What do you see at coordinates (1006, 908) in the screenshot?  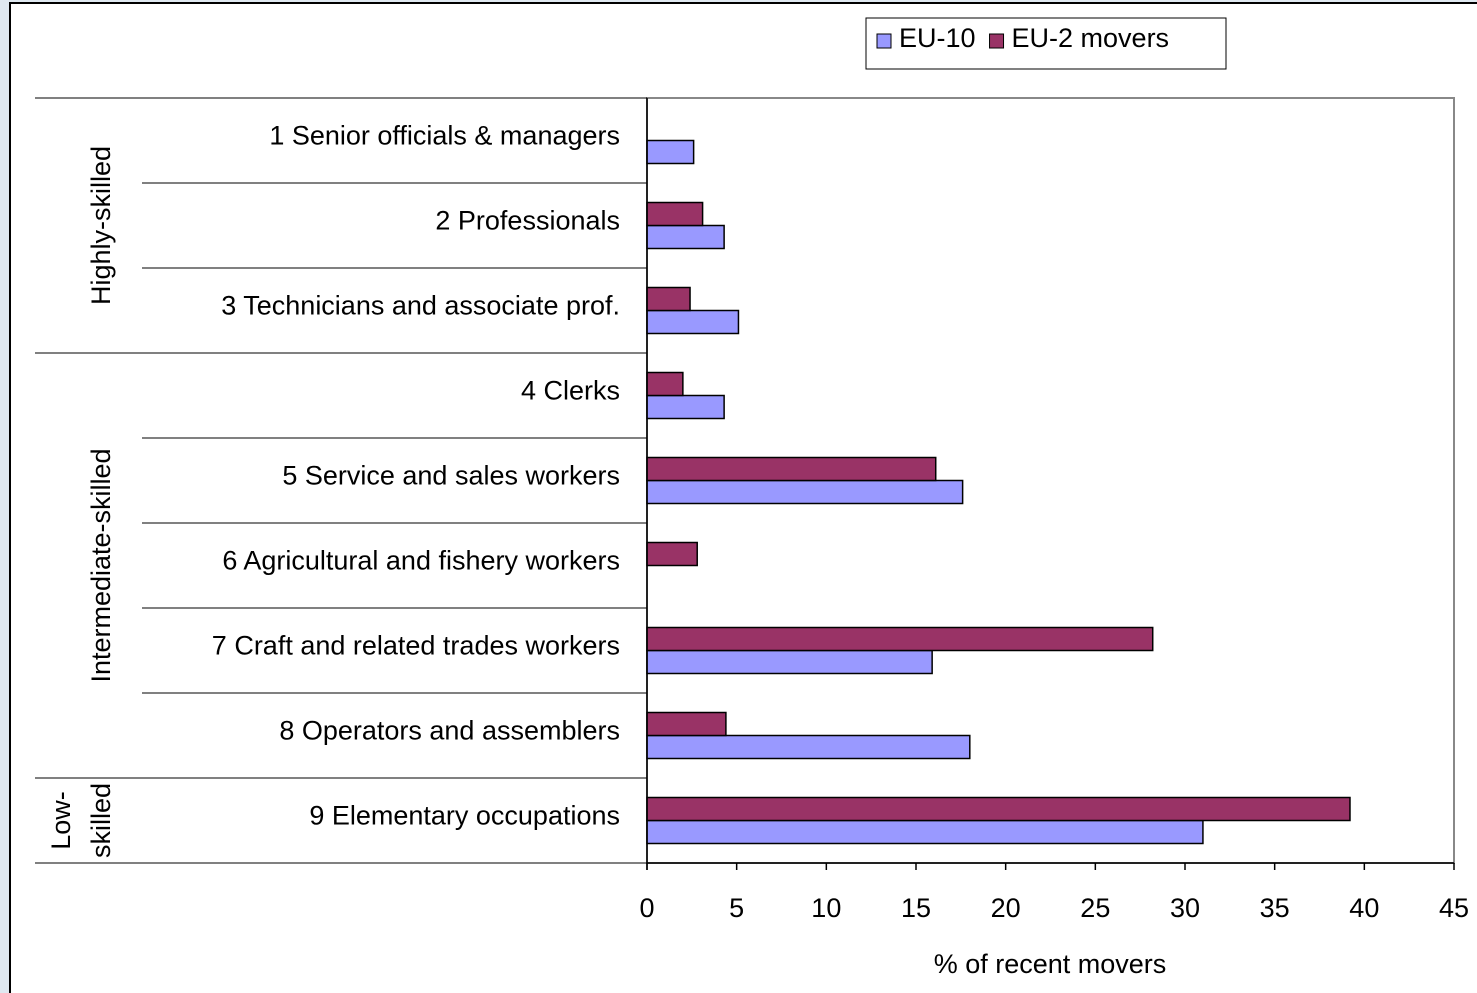 I see `x-tick-label: 20` at bounding box center [1006, 908].